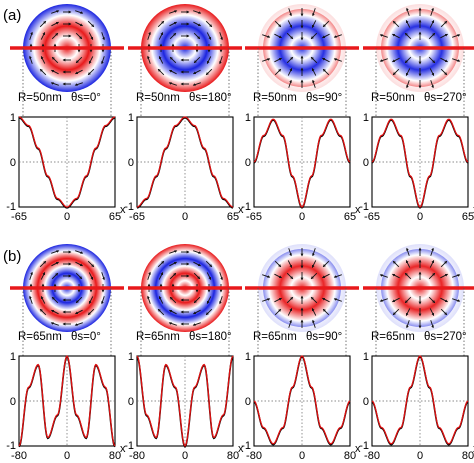 The width and height of the screenshot is (474, 463). I want to click on panel-0-1: R=50nm θs=180° 1 0 -1-65 0 65x, so click(184, 113).